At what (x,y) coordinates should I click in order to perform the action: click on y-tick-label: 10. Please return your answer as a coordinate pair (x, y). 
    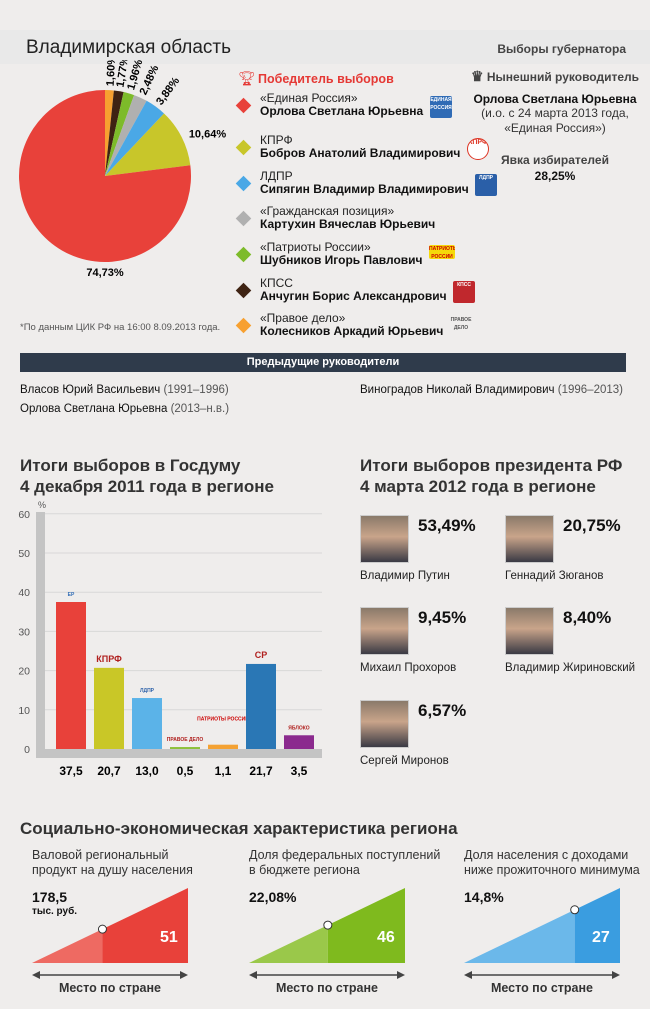
    Looking at the image, I should click on (24, 711).